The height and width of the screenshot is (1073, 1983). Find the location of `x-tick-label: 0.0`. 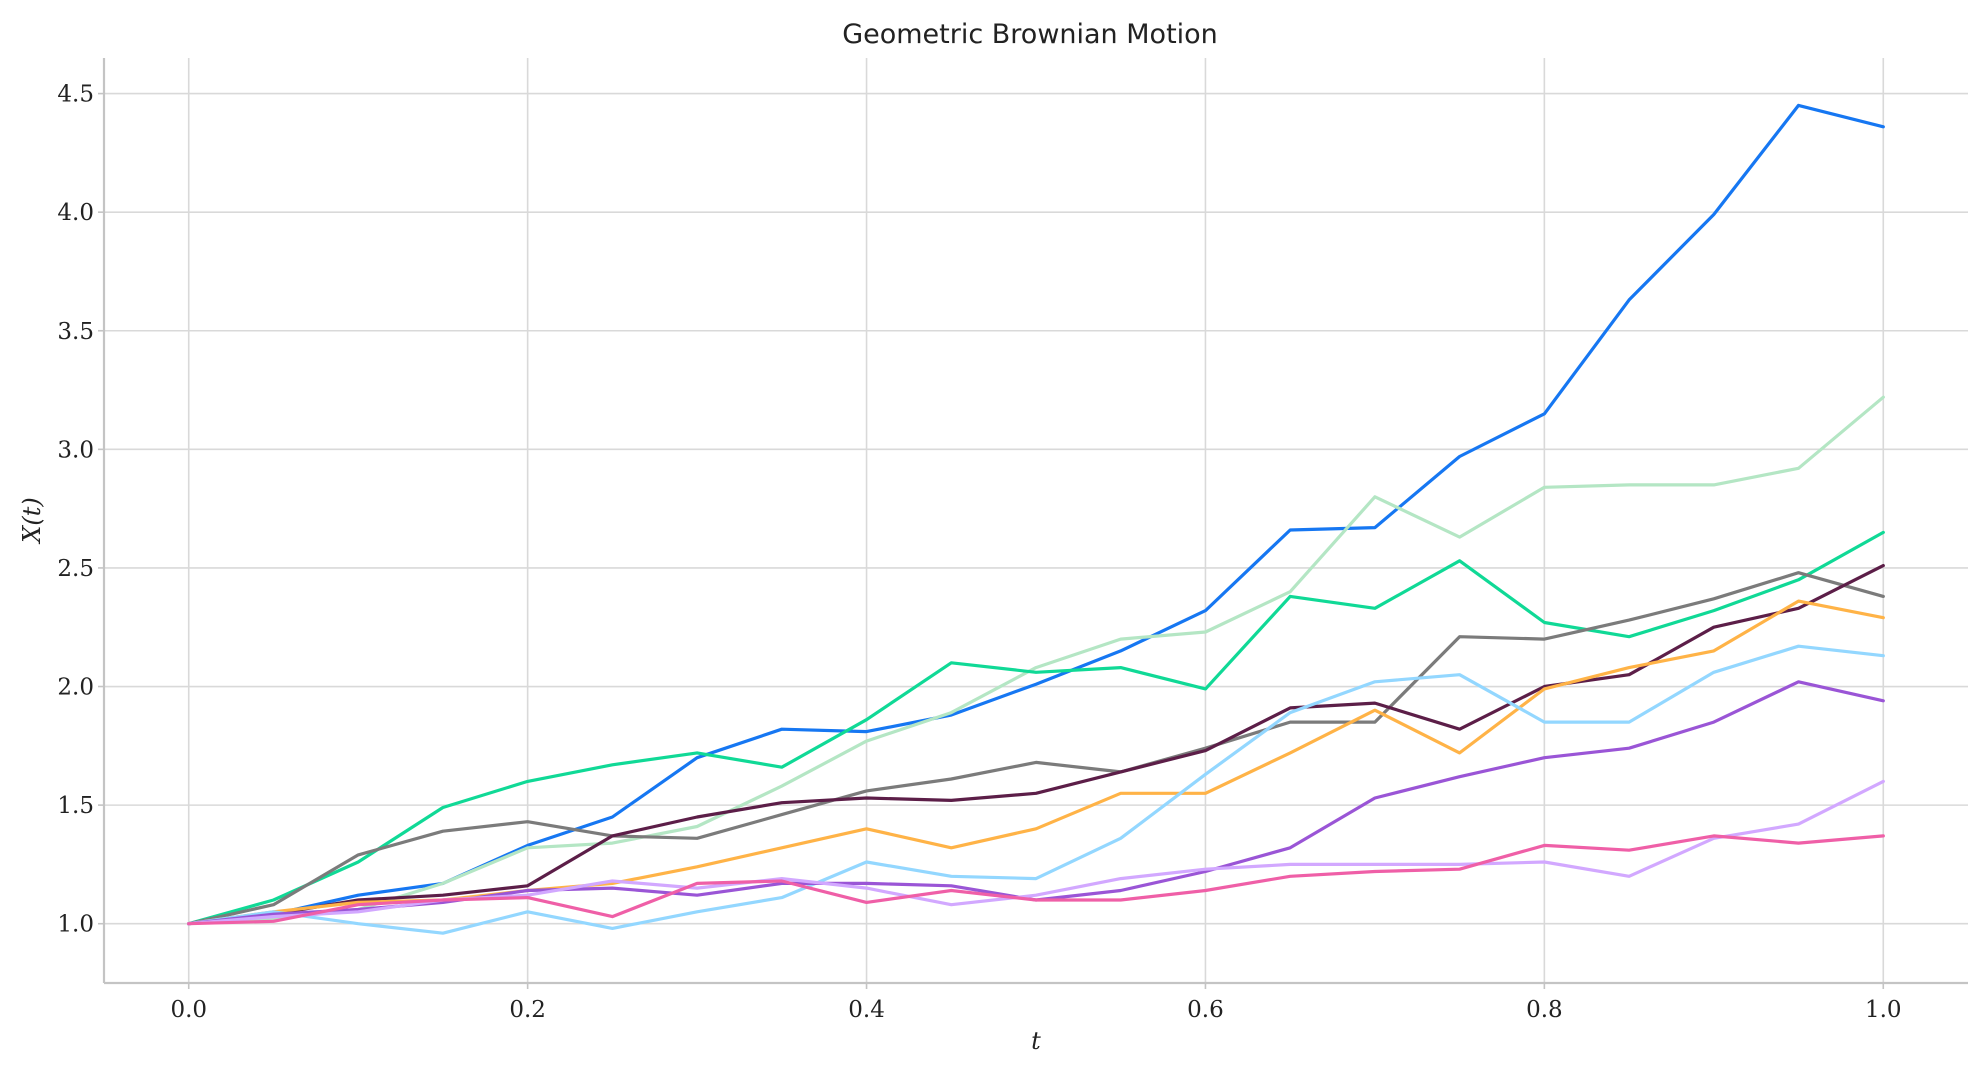

x-tick-label: 0.0 is located at coordinates (188, 1010).